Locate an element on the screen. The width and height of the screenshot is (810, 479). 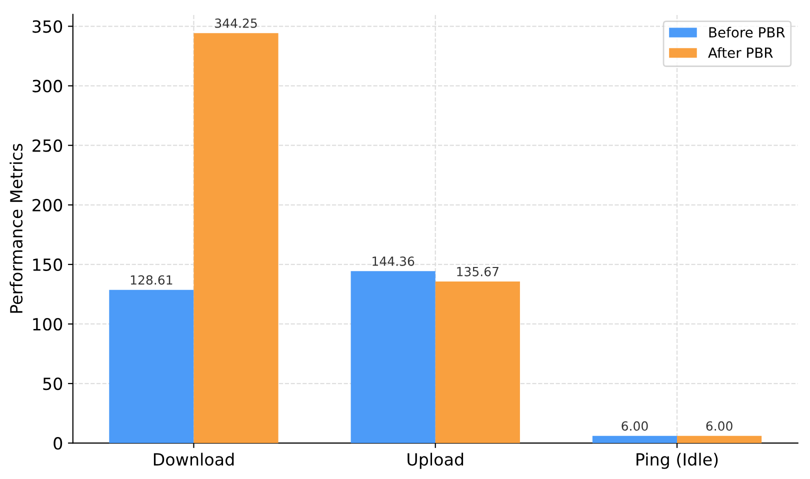
legend-label: Before PBR is located at coordinates (747, 32).